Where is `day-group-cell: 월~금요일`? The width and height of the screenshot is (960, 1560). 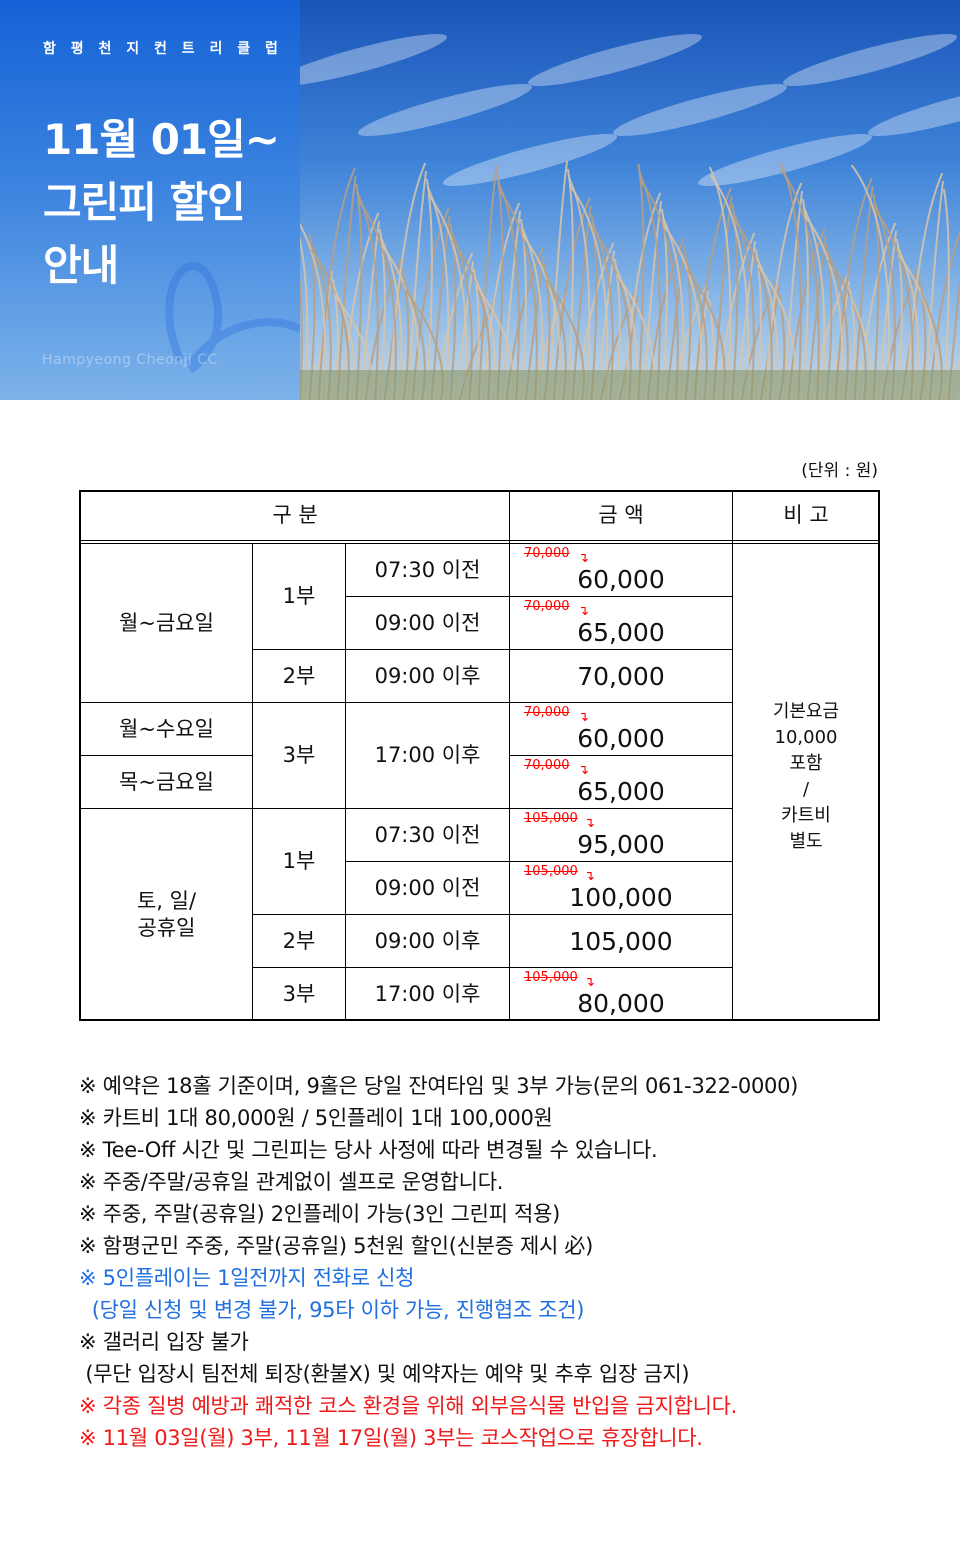
day-group-cell: 월~금요일 is located at coordinates (166, 623).